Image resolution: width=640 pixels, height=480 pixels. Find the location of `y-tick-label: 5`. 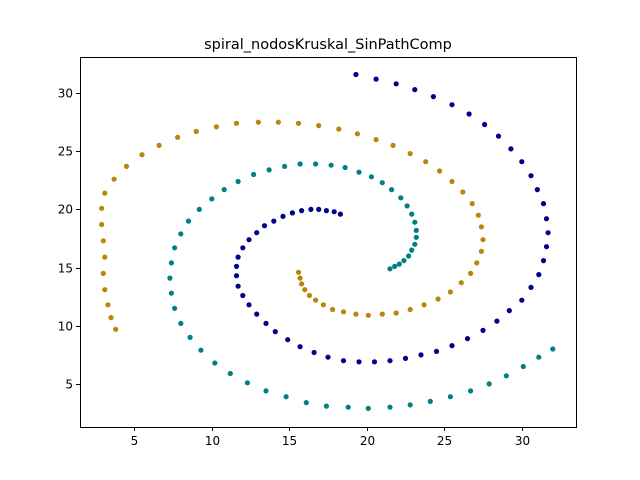

y-tick-label: 5 is located at coordinates (69, 385).